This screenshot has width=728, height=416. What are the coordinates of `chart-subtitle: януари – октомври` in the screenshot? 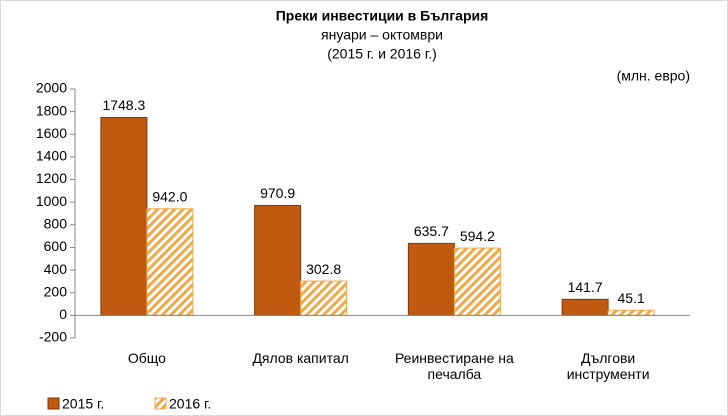 It's located at (382, 35).